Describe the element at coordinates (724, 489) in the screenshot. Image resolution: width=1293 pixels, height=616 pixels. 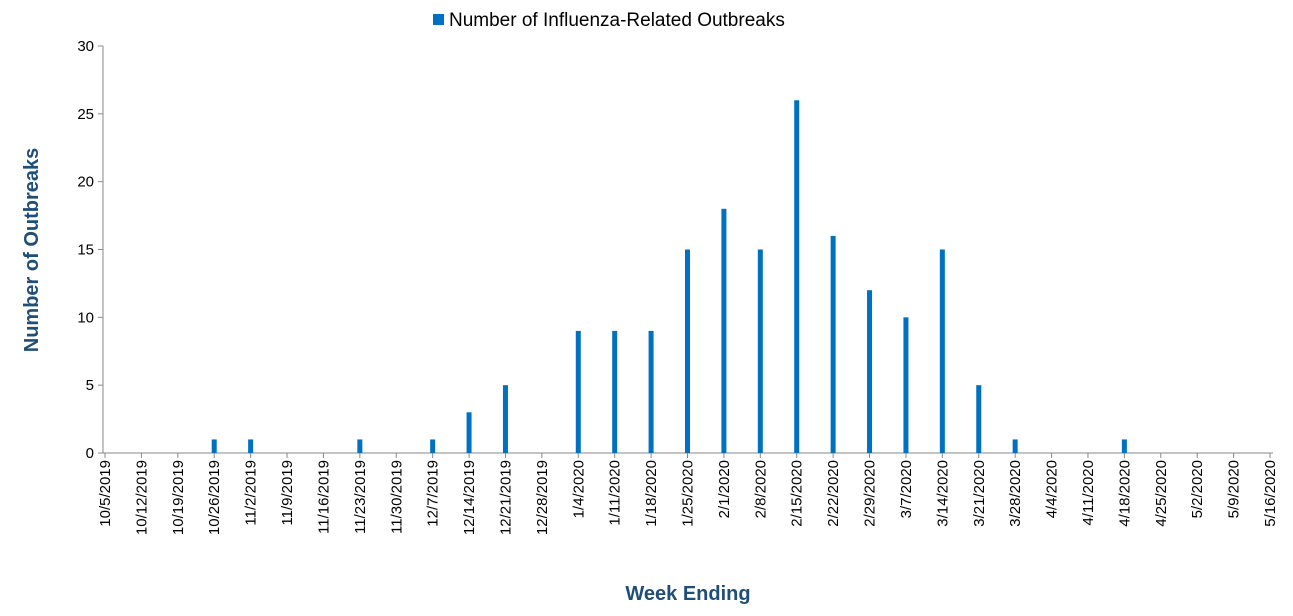
I see `x-tick-label: 2/1/2020` at that location.